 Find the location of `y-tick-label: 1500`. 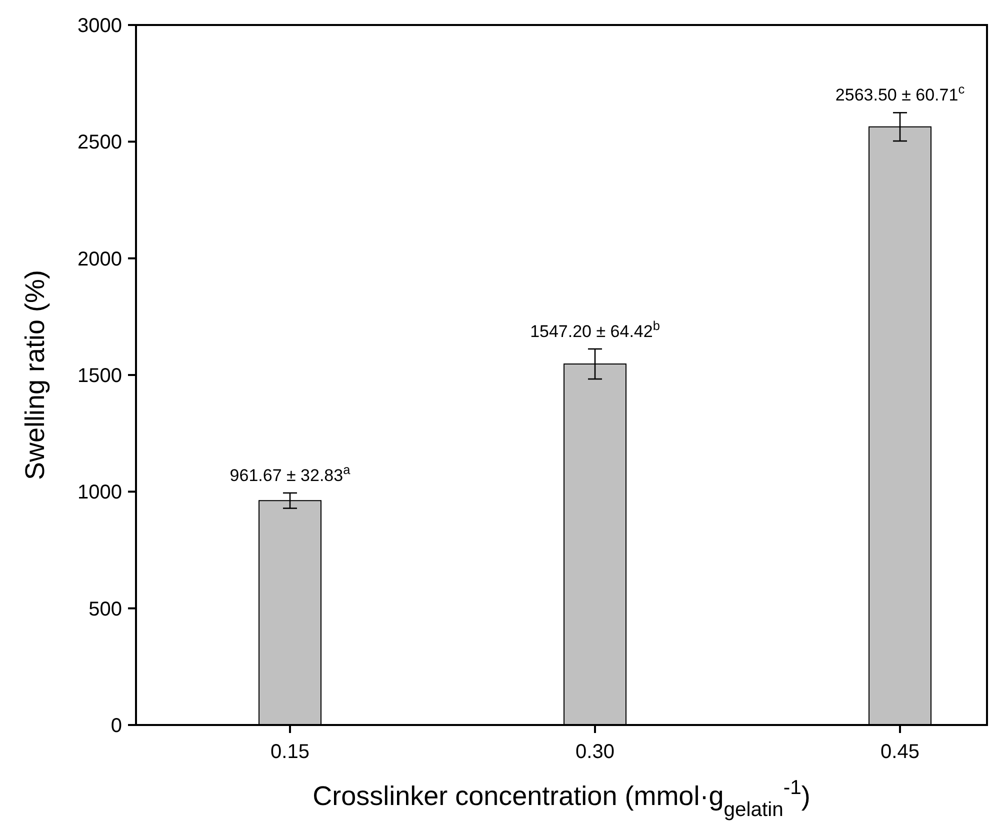

y-tick-label: 1500 is located at coordinates (100, 376).